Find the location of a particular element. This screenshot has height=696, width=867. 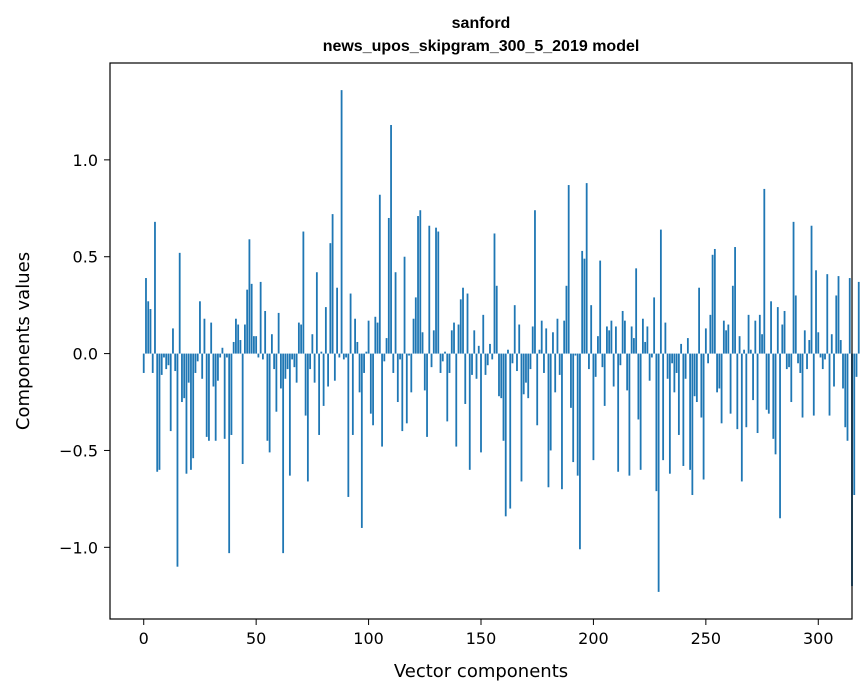

y-tick-label: −1.0 is located at coordinates (78, 547).